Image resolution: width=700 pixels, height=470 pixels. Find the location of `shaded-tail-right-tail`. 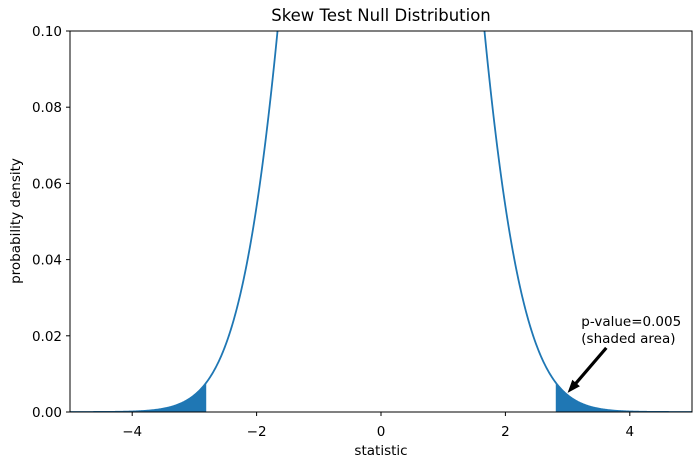

shaded-tail-right-tail is located at coordinates (623, 397).